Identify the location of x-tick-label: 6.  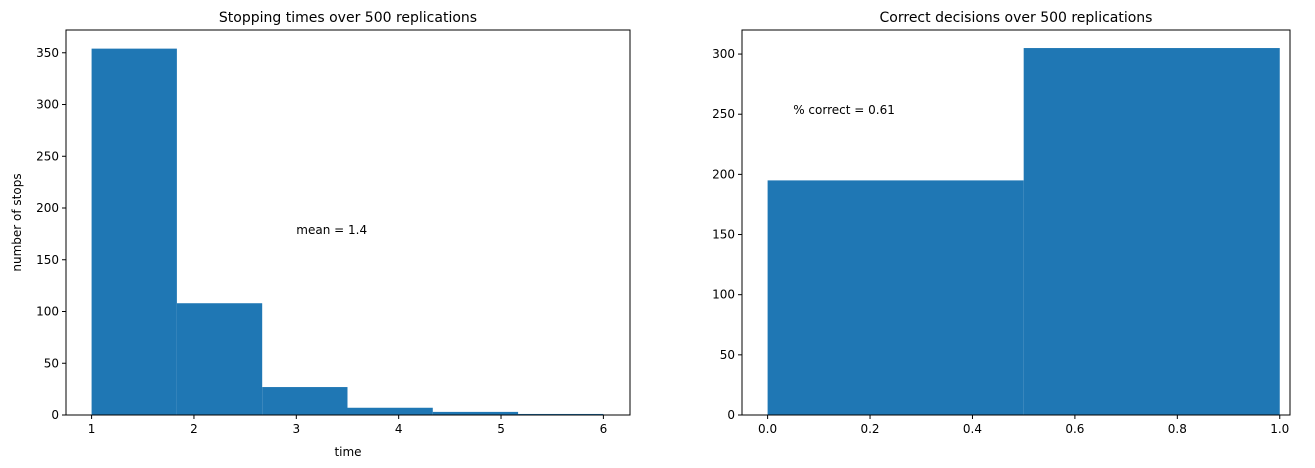
(604, 429).